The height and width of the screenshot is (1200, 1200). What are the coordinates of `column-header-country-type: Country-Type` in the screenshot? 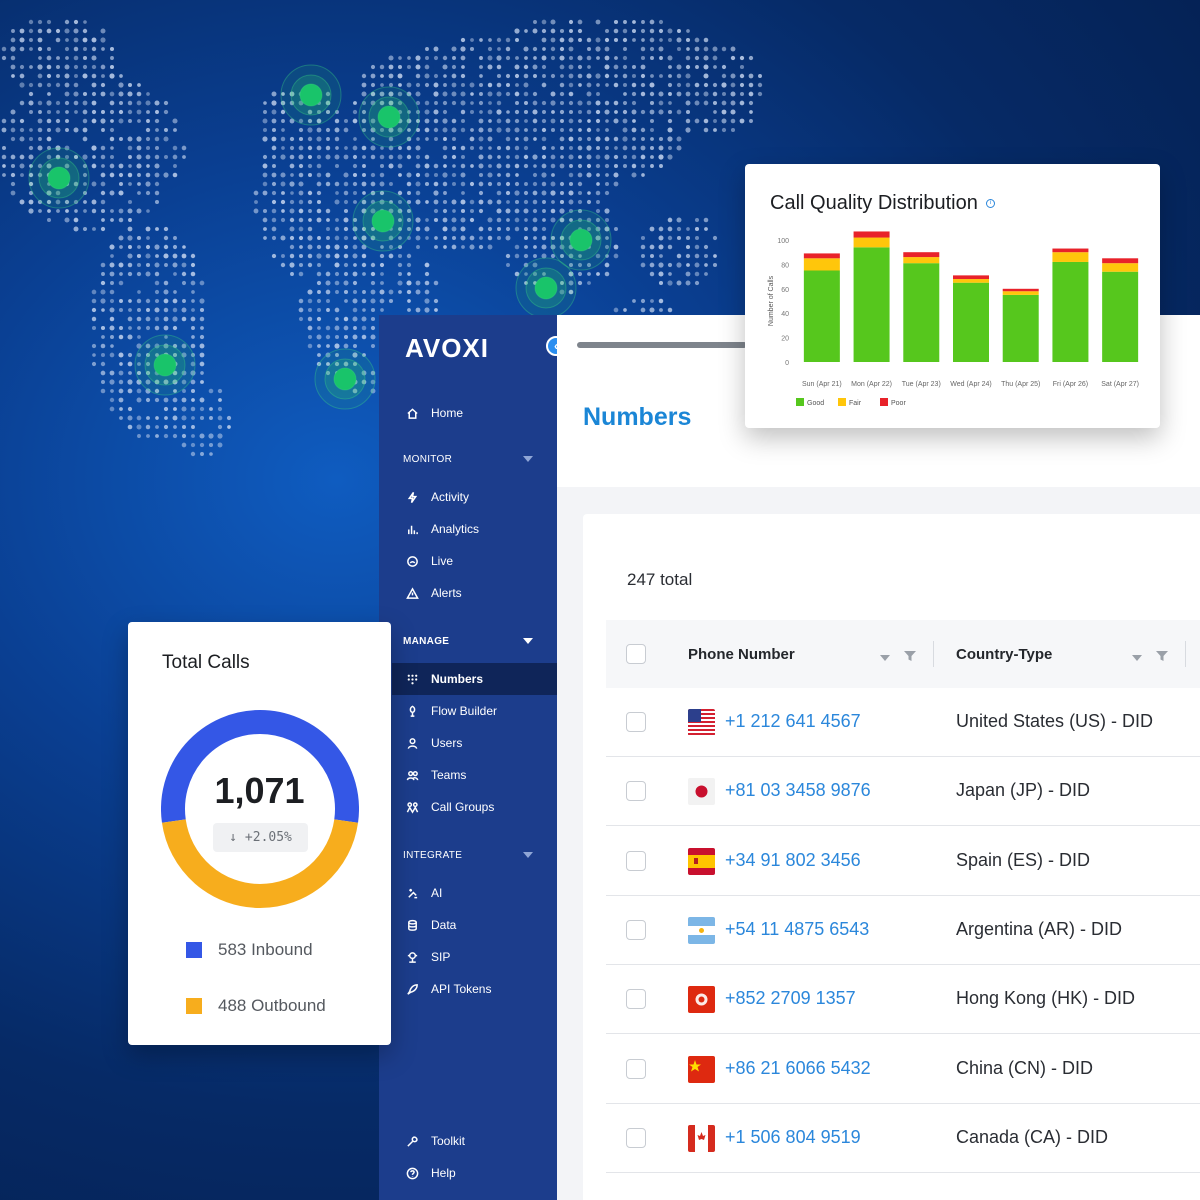 It's located at (1004, 654).